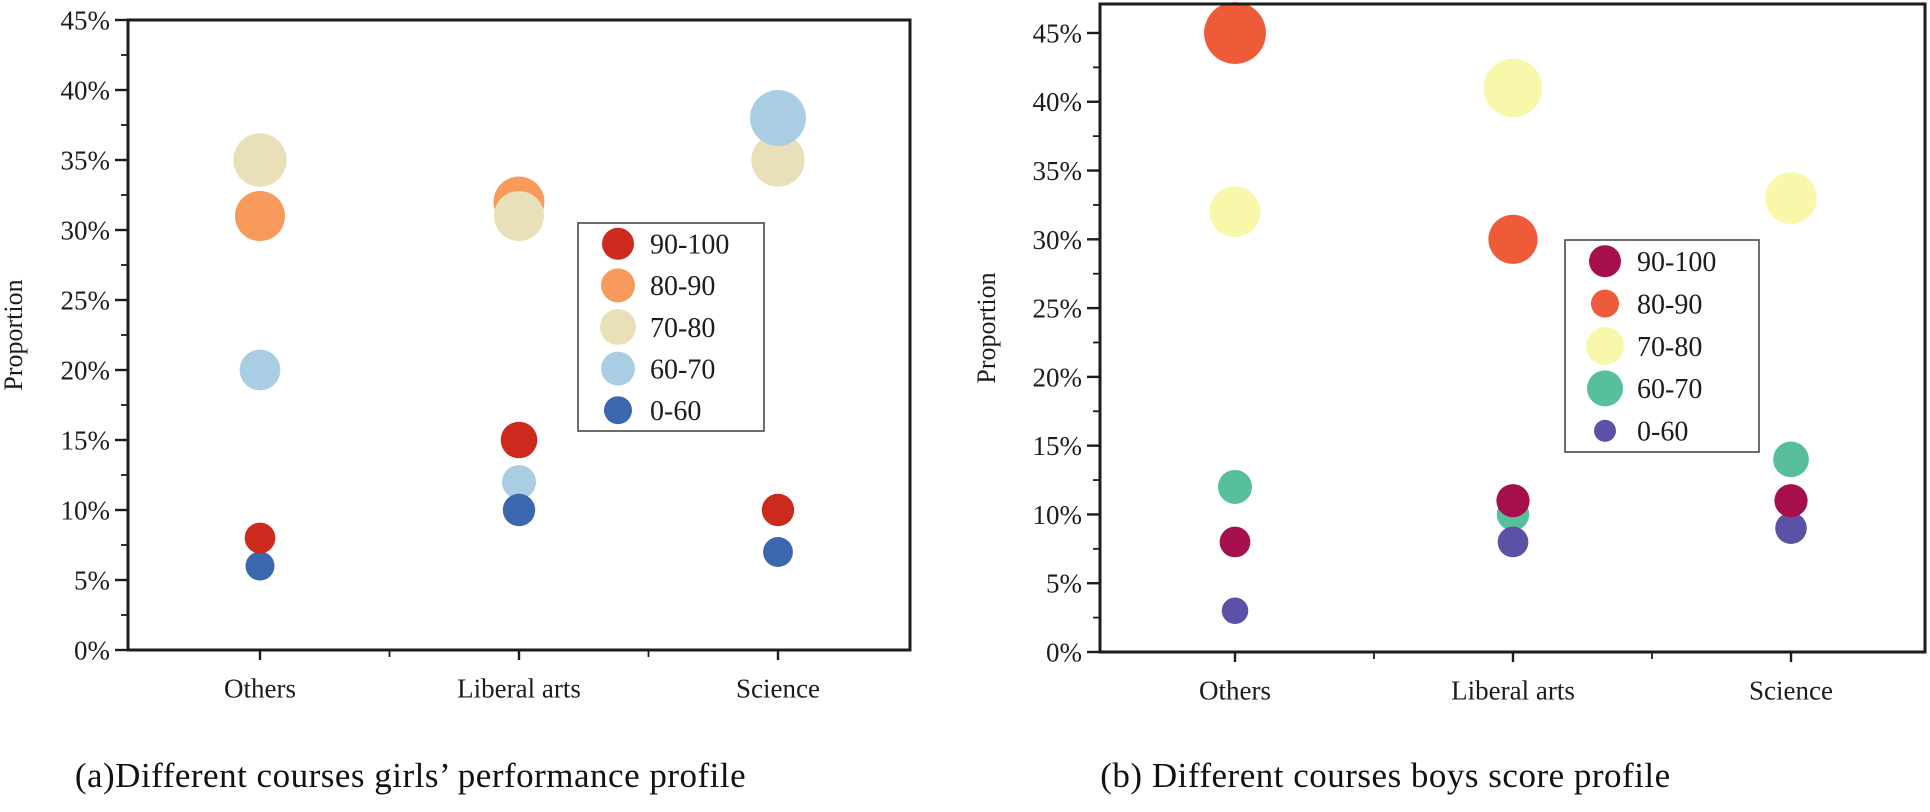 The height and width of the screenshot is (812, 1930). I want to click on bubble-80-90-Liberal arts, so click(1513, 239).